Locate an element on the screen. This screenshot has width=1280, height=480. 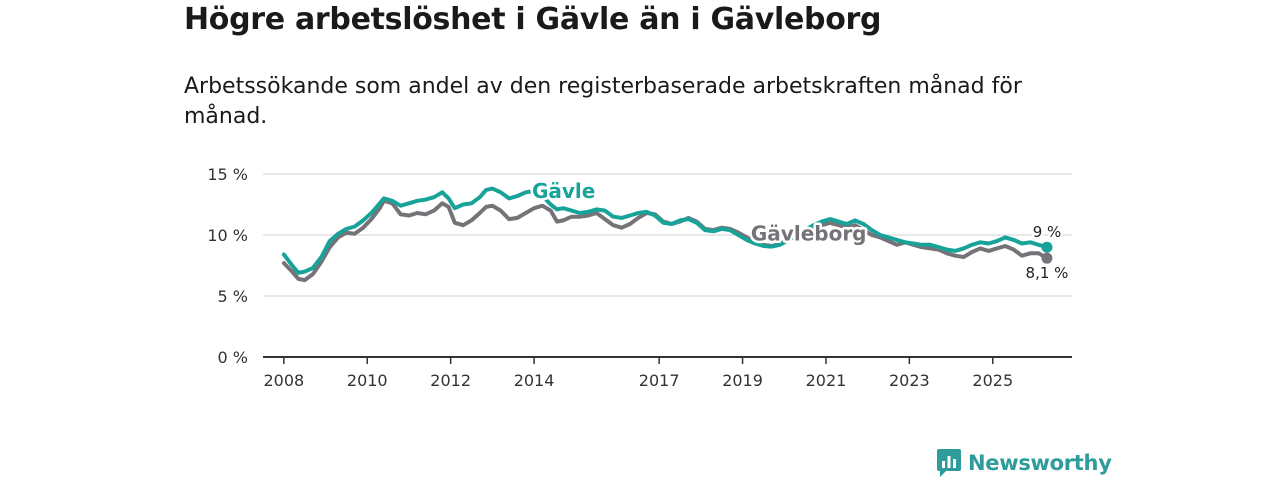
series-line-gavleborg is located at coordinates (665, 240).